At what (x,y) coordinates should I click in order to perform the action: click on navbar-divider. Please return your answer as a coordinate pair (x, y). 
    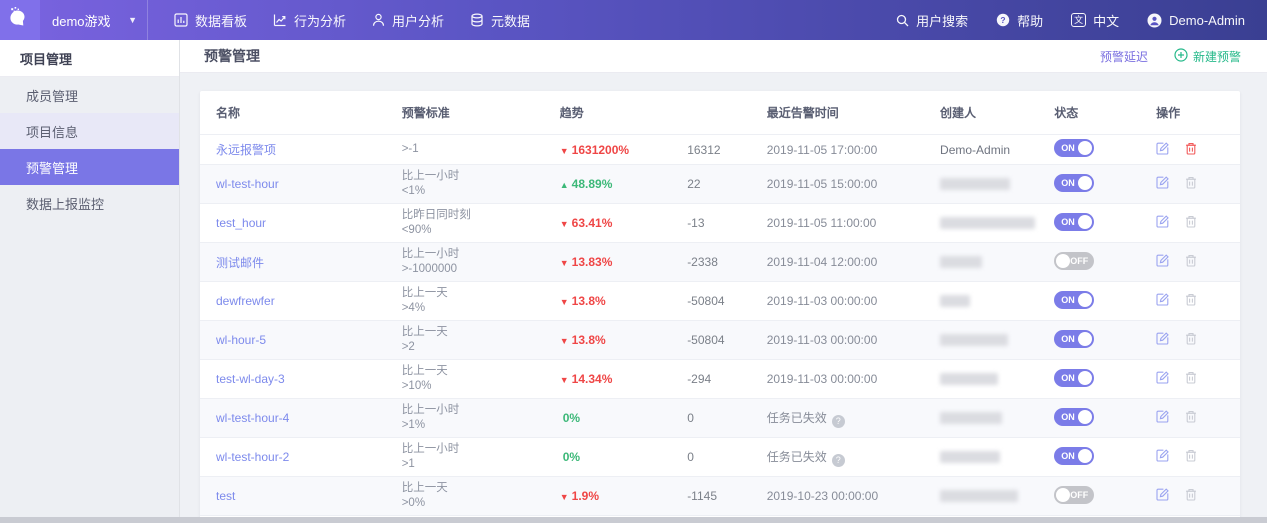
    Looking at the image, I should click on (147, 20).